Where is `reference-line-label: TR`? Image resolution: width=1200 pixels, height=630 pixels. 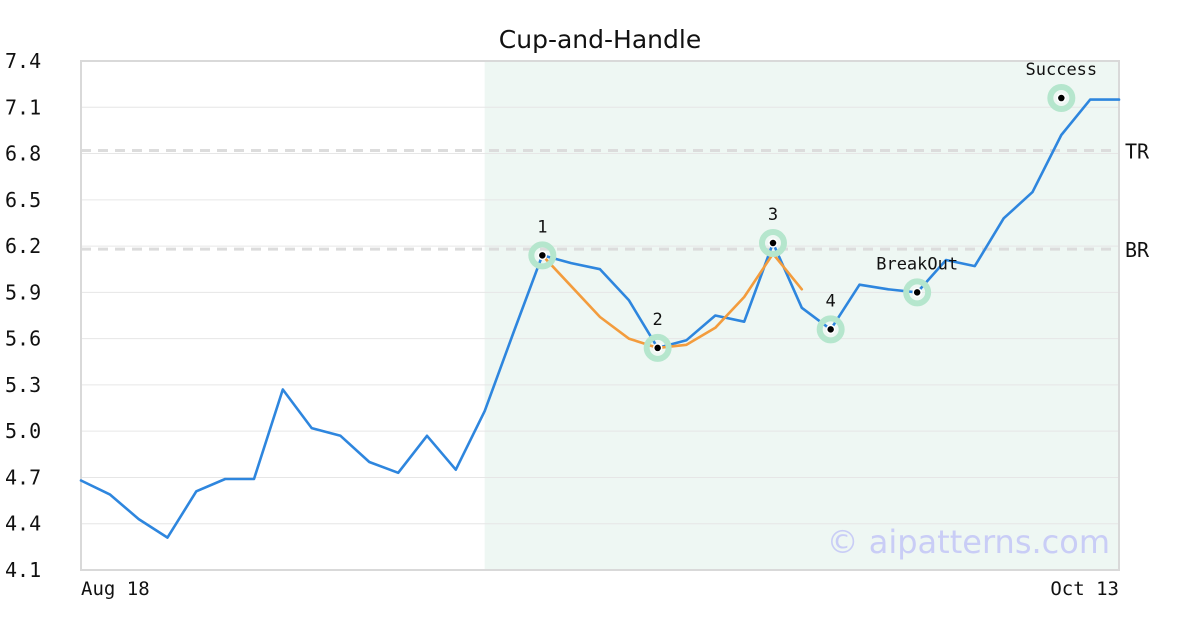
reference-line-label: TR is located at coordinates (1137, 151).